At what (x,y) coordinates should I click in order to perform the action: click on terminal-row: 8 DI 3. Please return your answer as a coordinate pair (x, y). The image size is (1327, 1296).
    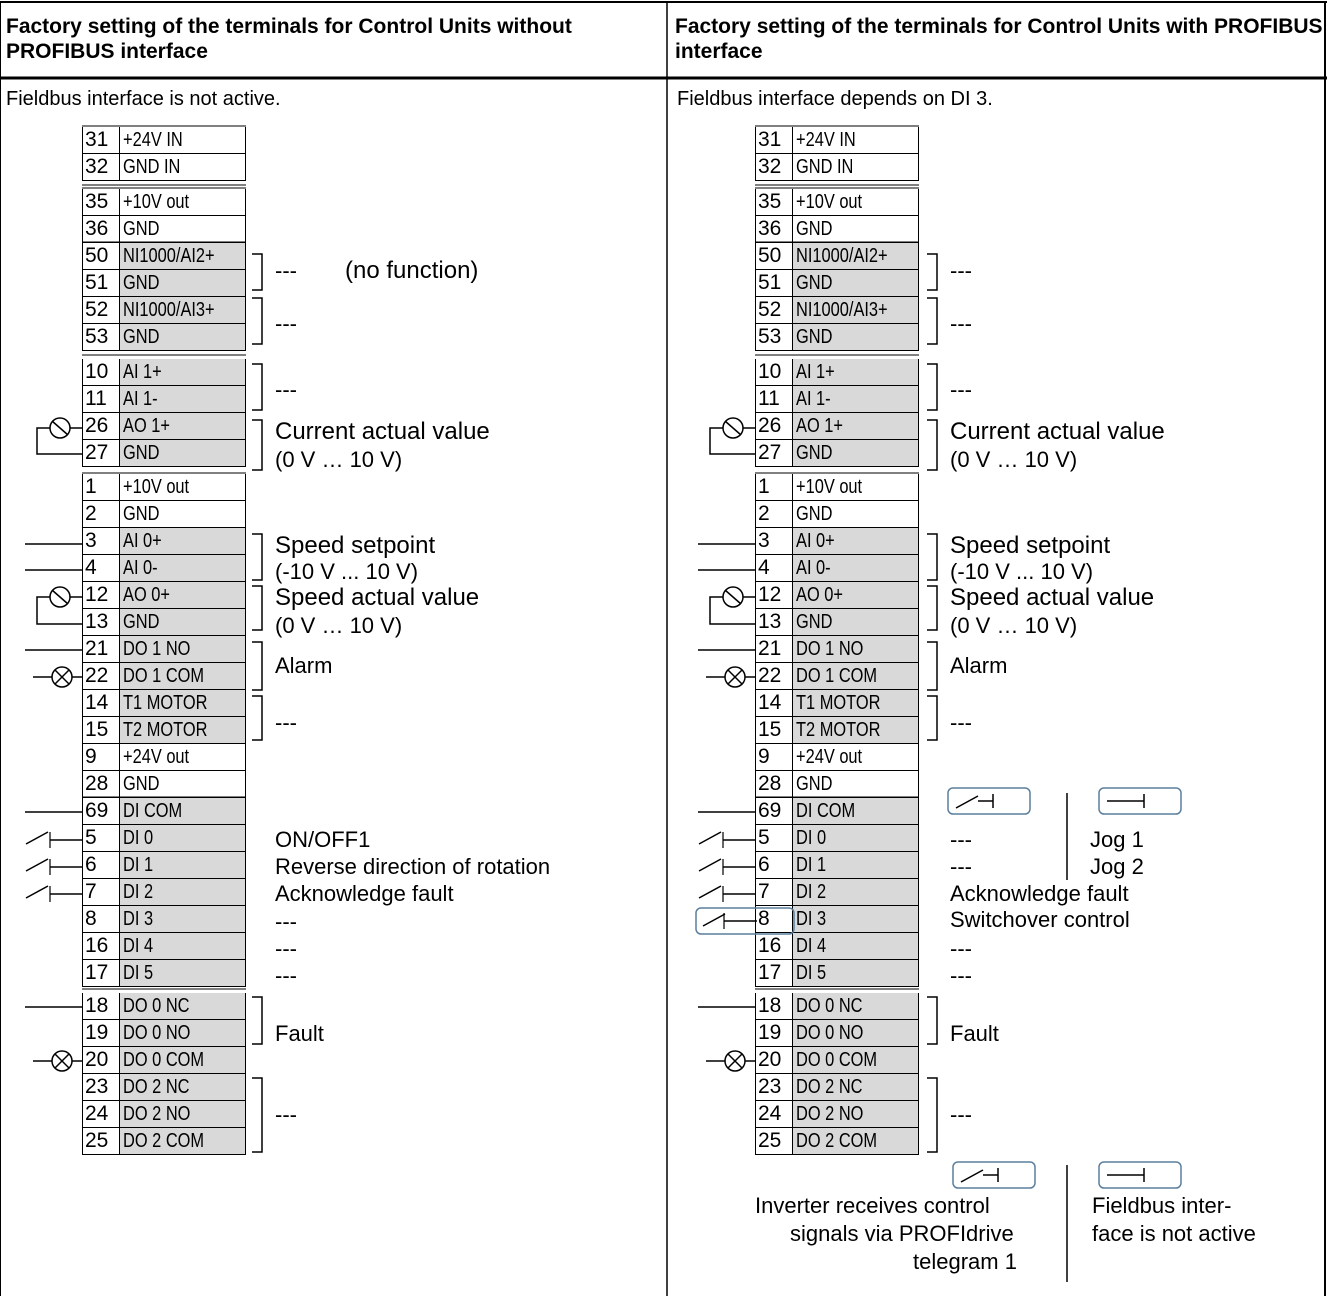
    Looking at the image, I should click on (164, 919).